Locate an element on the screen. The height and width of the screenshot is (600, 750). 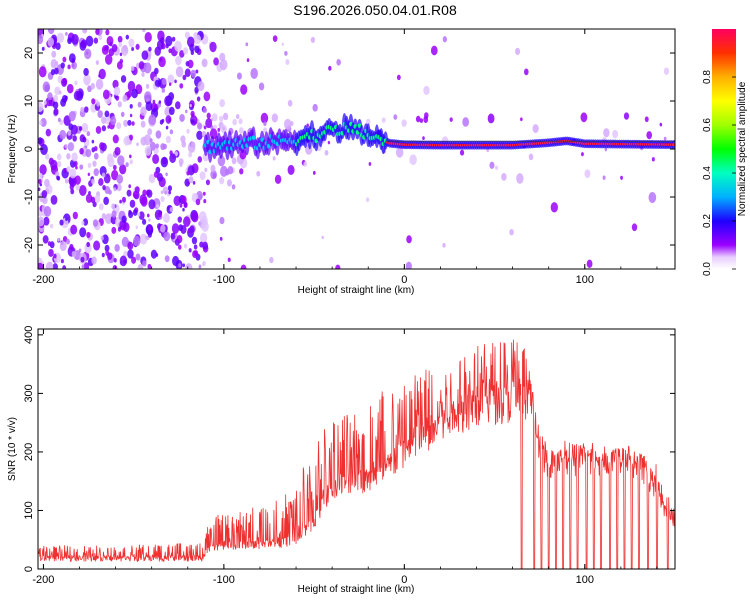
spectrogram-x-tick-label: -200 is located at coordinates (43, 280).